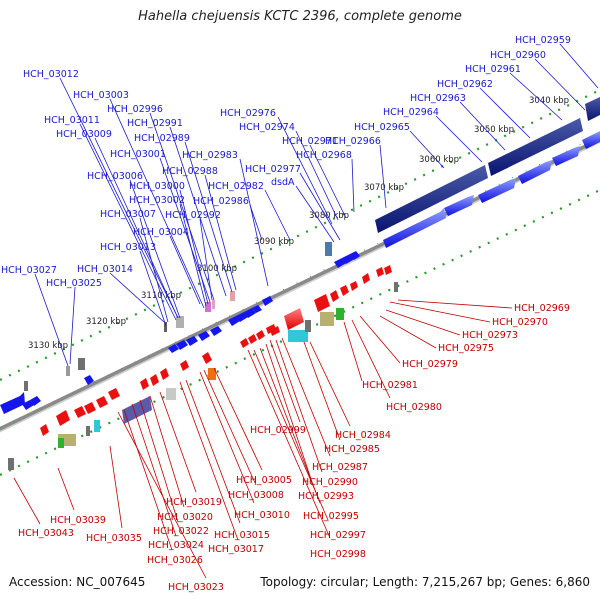  What do you see at coordinates (274, 242) in the screenshot?
I see `kbp-tick-label: 3090 kbp` at bounding box center [274, 242].